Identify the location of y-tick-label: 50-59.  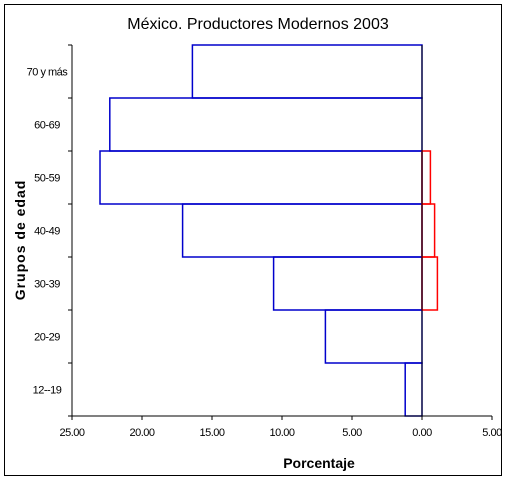
(47, 179).